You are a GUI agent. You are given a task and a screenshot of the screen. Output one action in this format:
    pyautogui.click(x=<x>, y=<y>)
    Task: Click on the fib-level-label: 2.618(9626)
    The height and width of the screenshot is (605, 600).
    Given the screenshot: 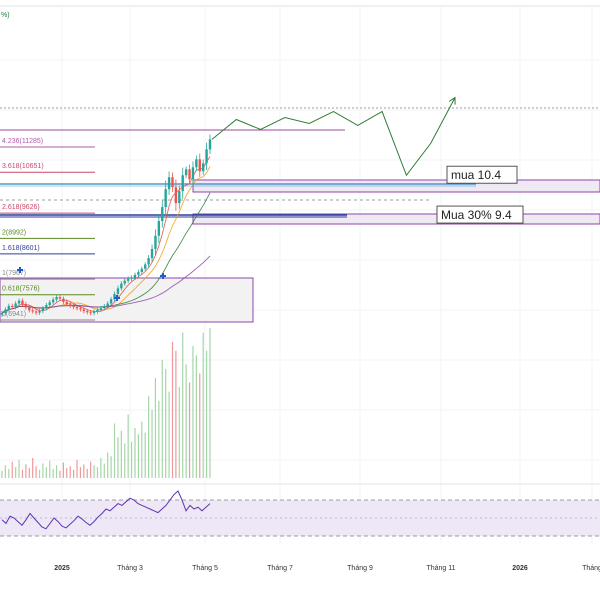 What is the action you would take?
    pyautogui.click(x=21, y=207)
    